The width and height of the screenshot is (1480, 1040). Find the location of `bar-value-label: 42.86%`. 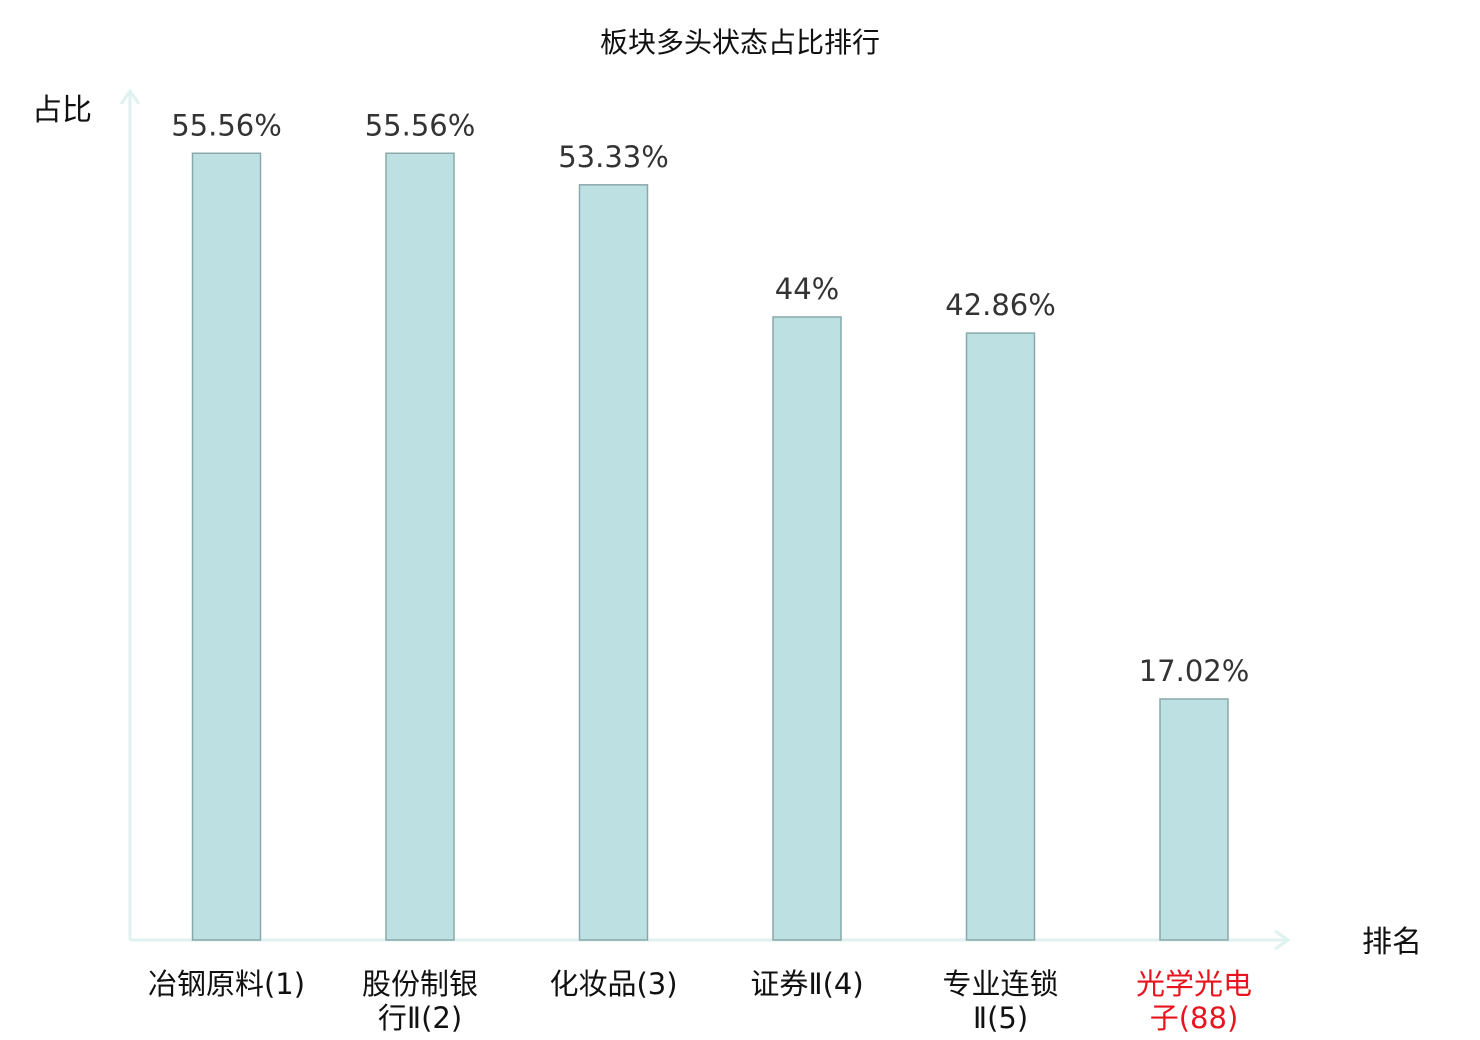

bar-value-label: 42.86% is located at coordinates (1000, 305).